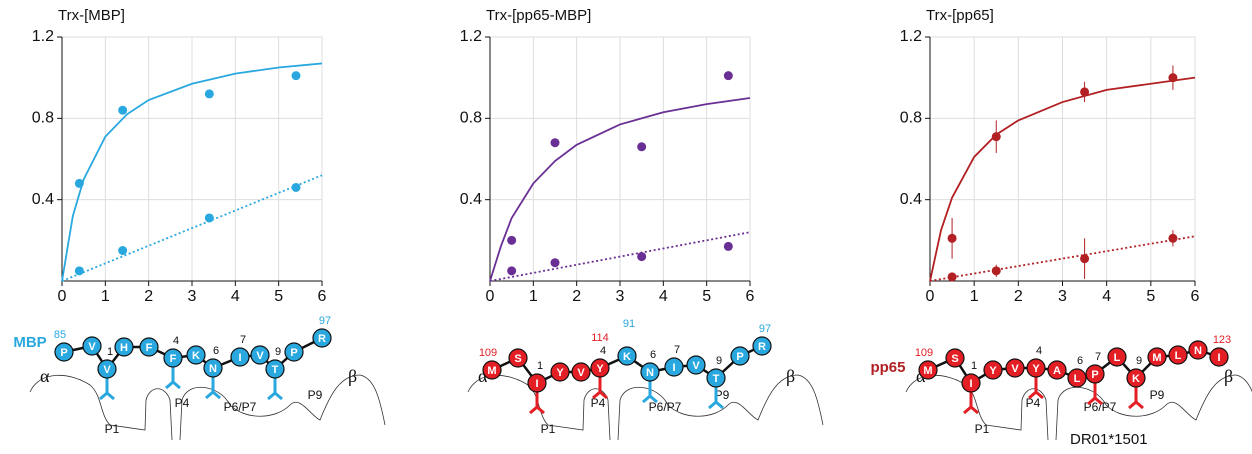 The image size is (1252, 454). I want to click on y-tick-label: 0.4, so click(471, 199).